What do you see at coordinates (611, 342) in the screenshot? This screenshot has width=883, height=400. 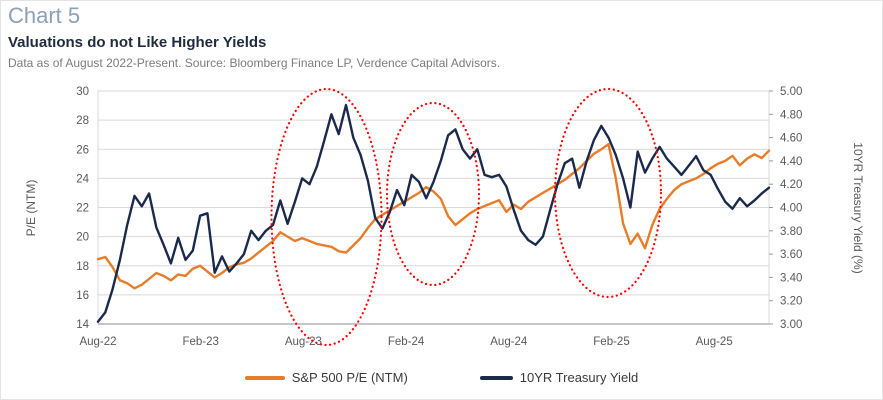 I see `x-axis-tick-label: Feb-25` at bounding box center [611, 342].